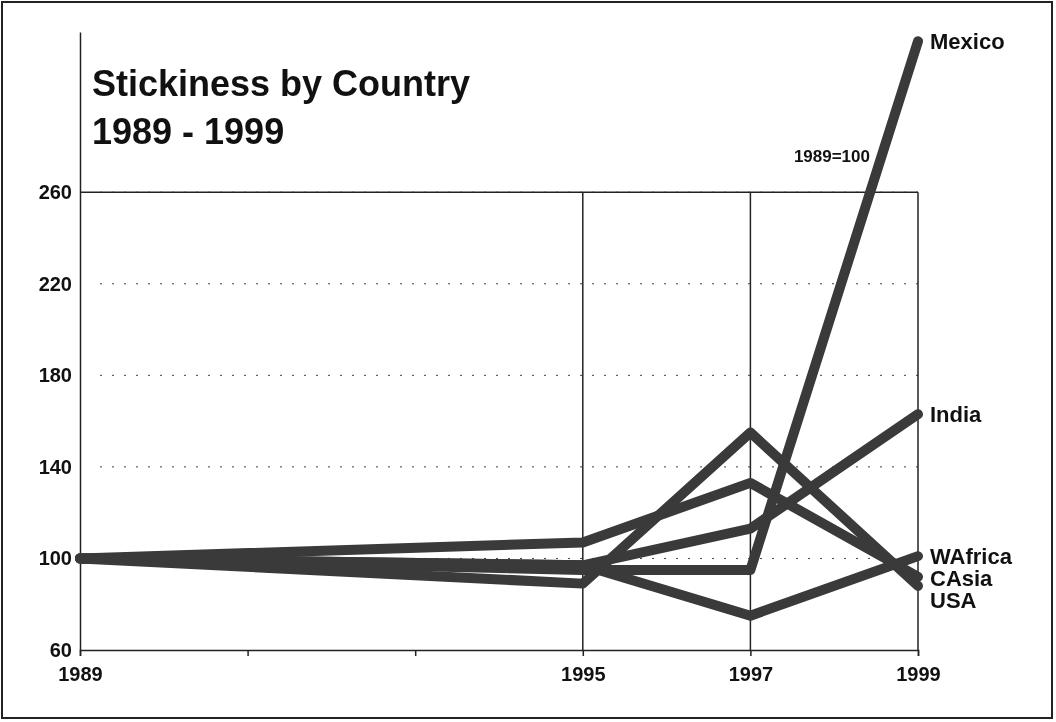  What do you see at coordinates (80, 674) in the screenshot?
I see `x-tick-label: 1989` at bounding box center [80, 674].